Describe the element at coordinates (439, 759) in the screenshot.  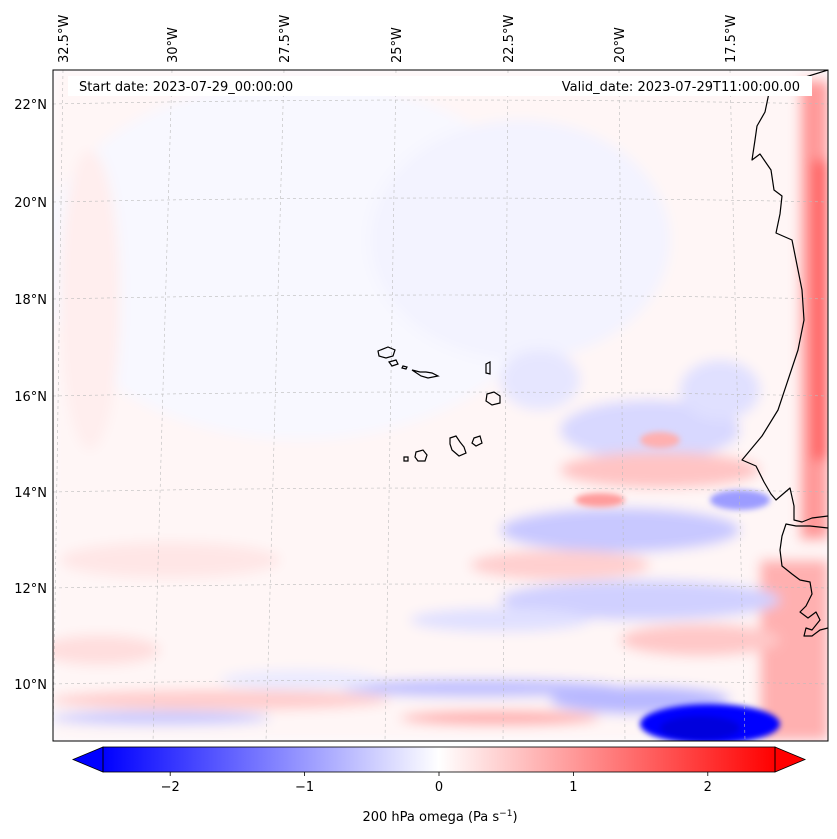
I see `colorbar-gradient` at that location.